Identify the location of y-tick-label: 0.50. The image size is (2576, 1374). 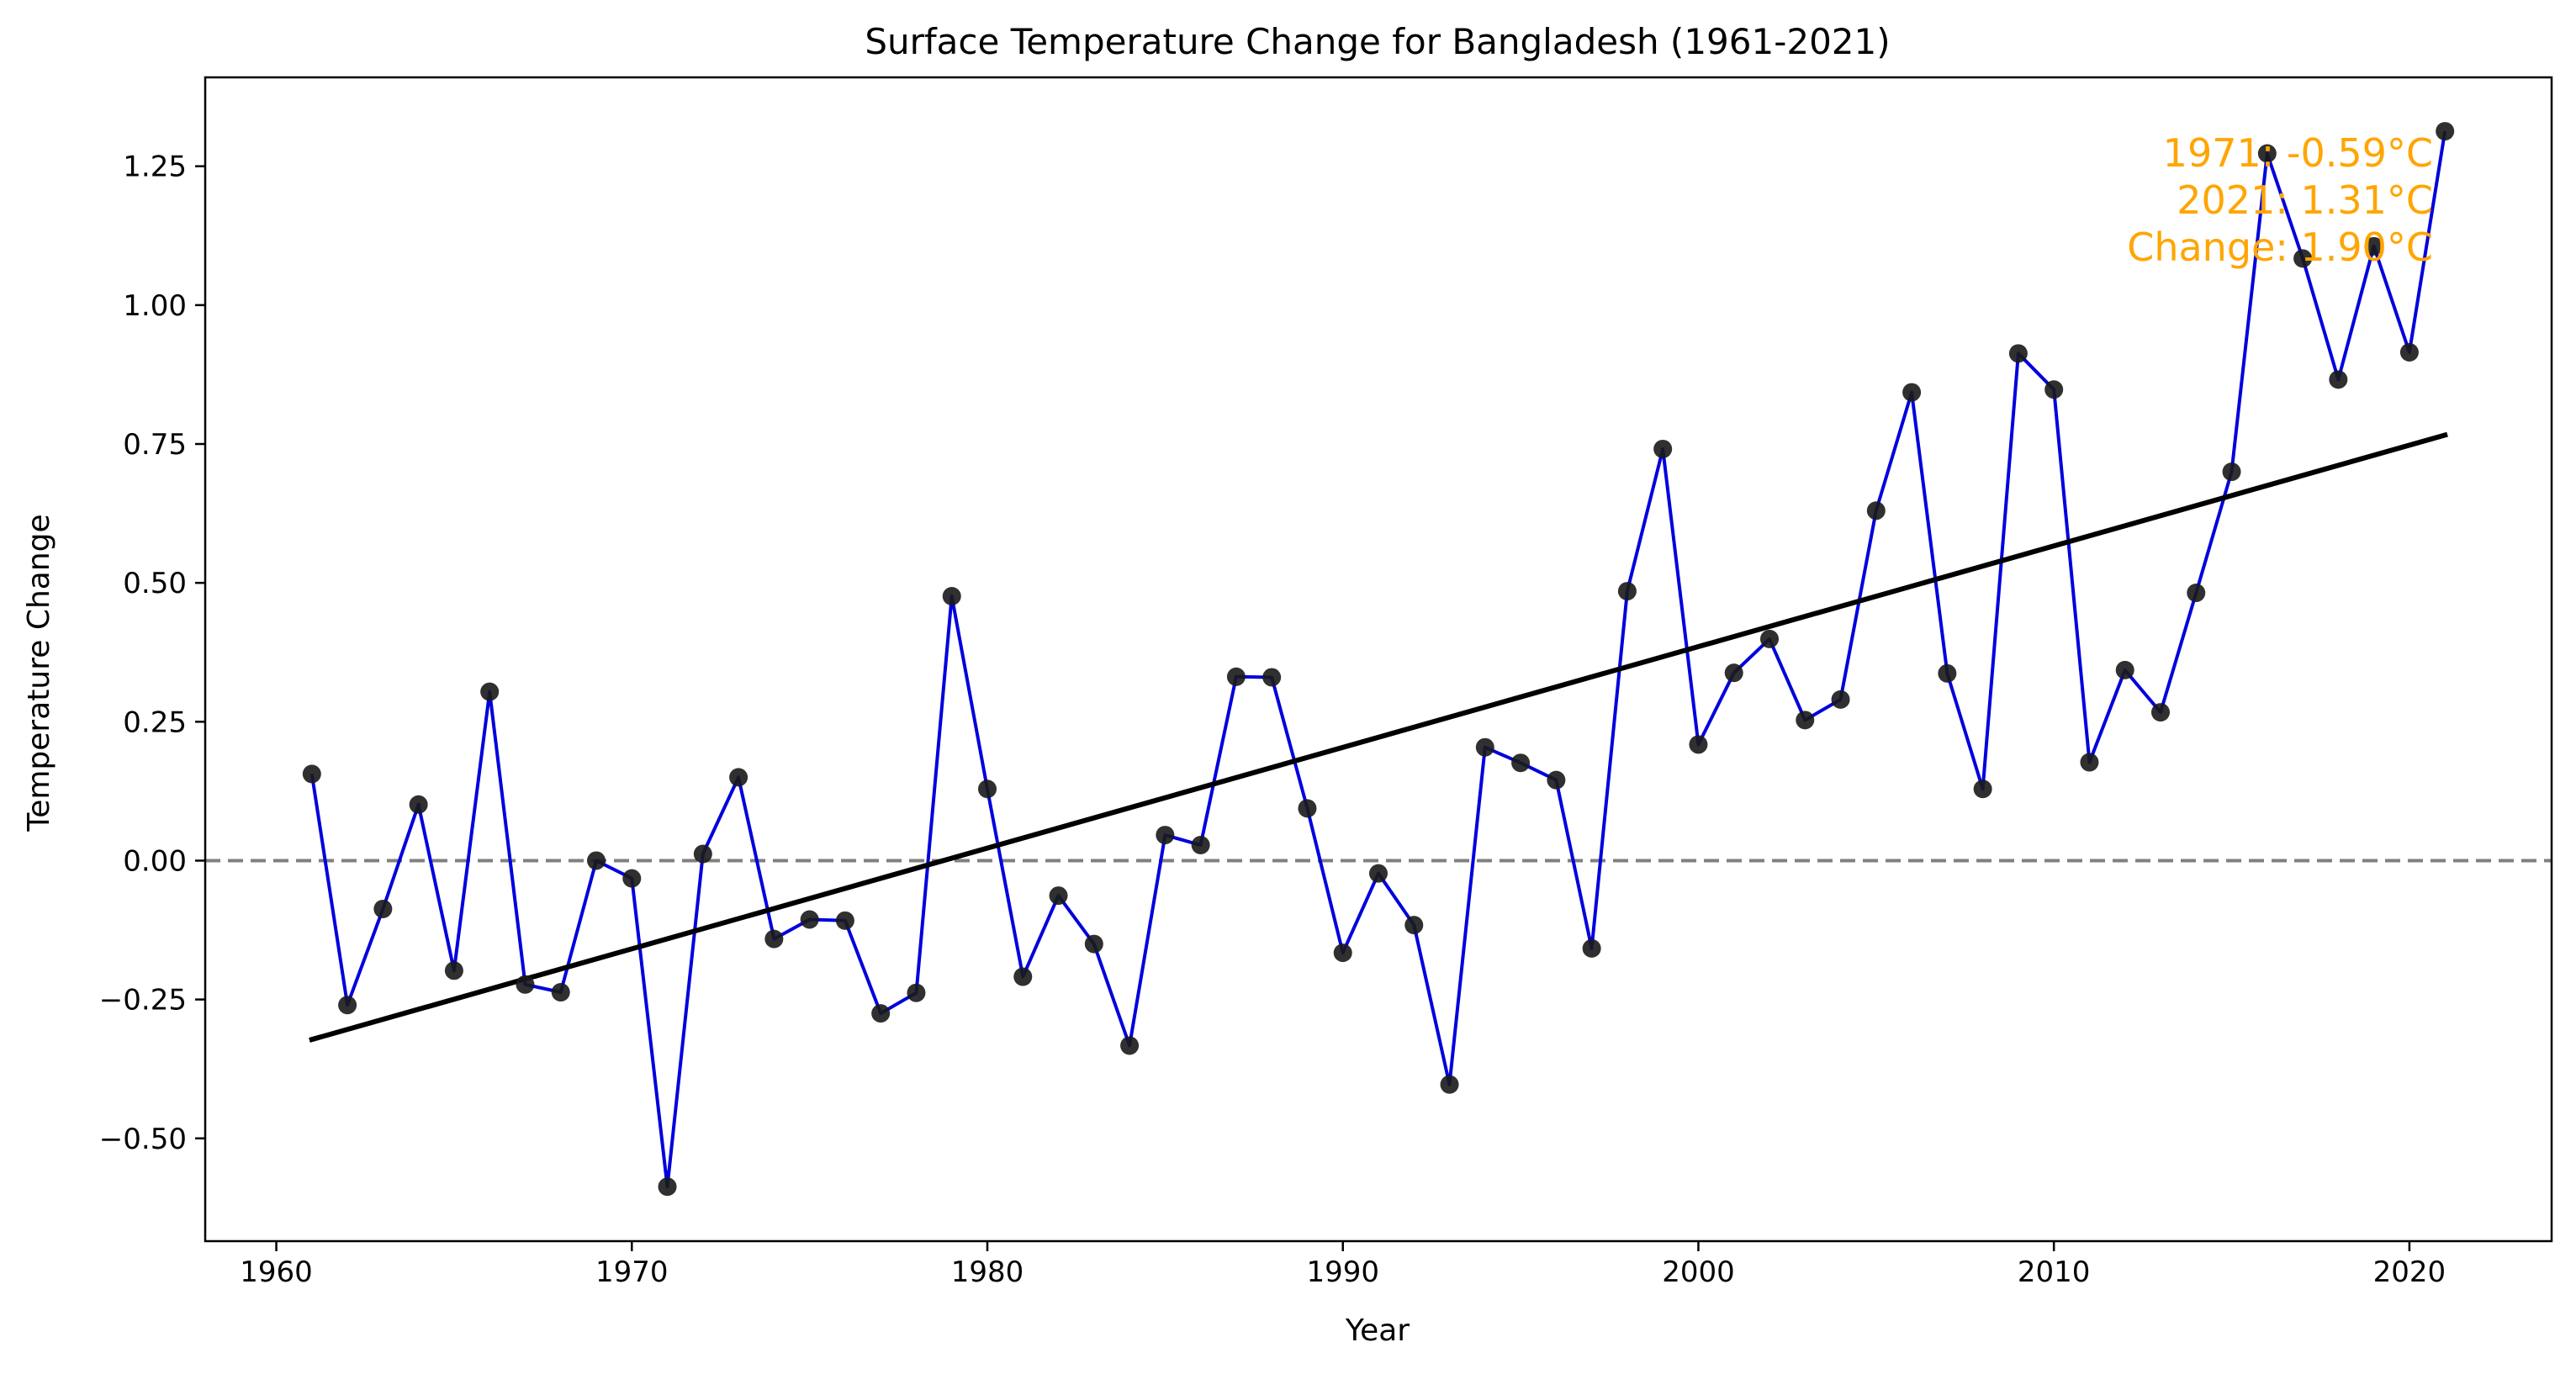
(155, 583).